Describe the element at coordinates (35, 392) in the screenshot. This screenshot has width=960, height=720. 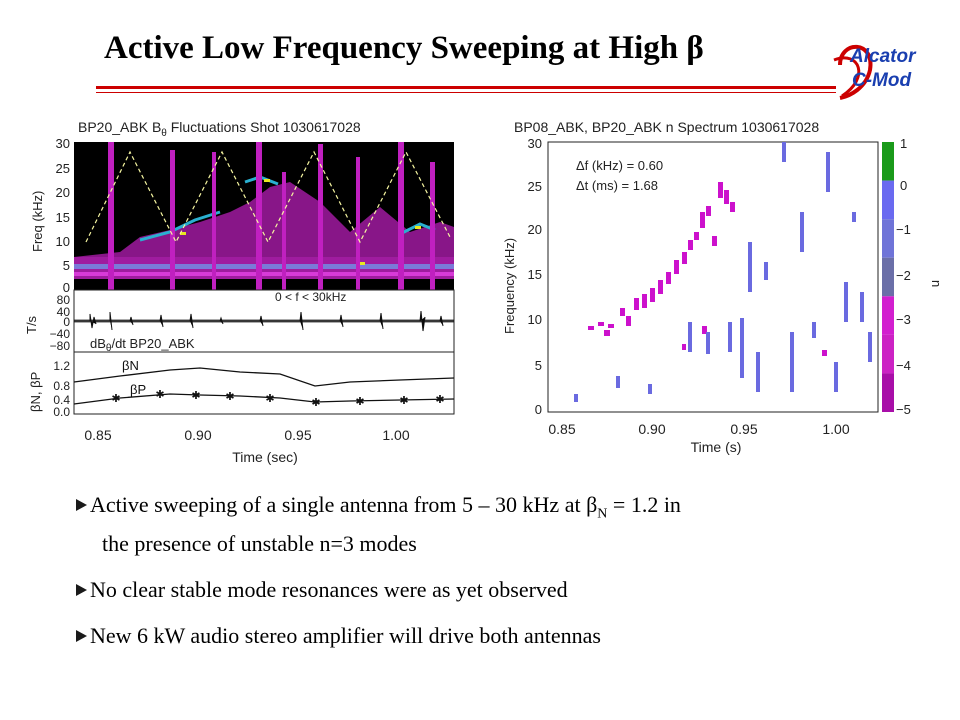
I see `beta-axis-label: βN, βP` at that location.